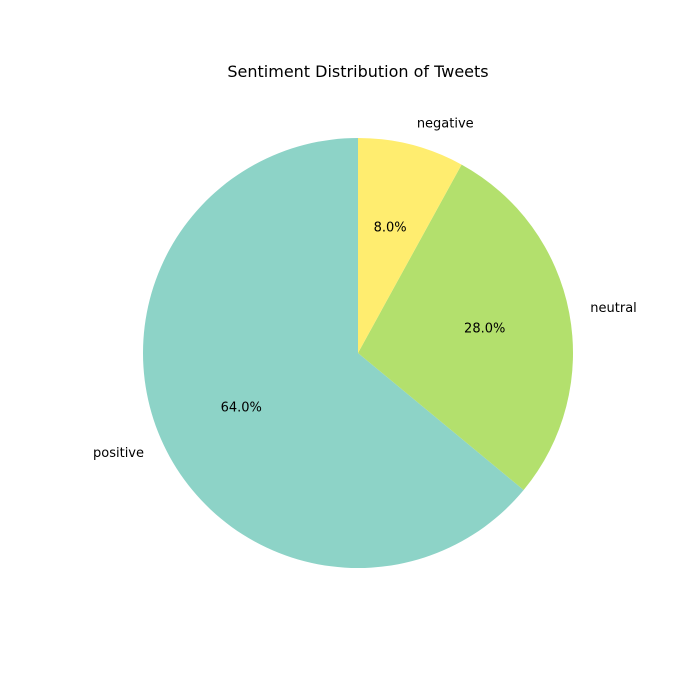 This screenshot has width=700, height=700. Describe the element at coordinates (613, 308) in the screenshot. I see `slice-label-neutral: neutral` at that location.